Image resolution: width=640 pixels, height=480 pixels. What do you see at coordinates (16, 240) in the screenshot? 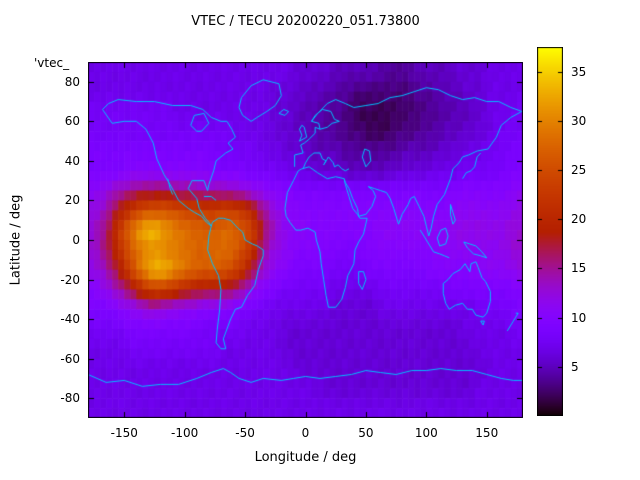
I see `y-axis-label: Latitude / deg` at bounding box center [16, 240].